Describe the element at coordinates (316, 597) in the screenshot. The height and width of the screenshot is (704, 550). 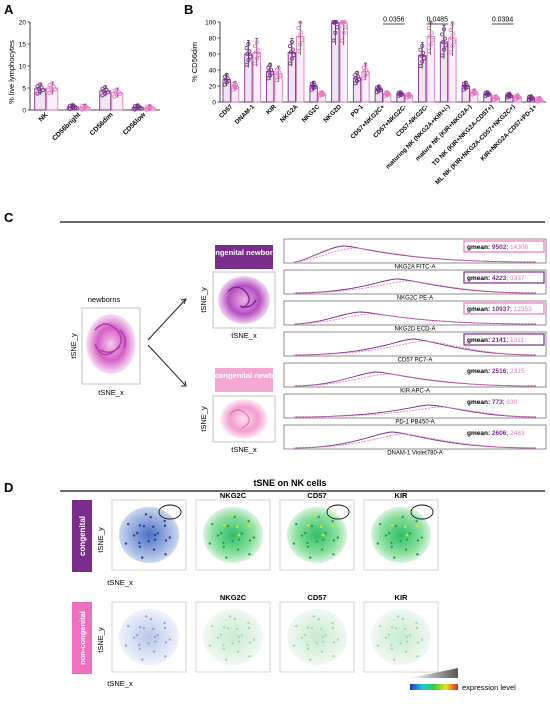
I see `tsne-marker-label: CD57` at that location.